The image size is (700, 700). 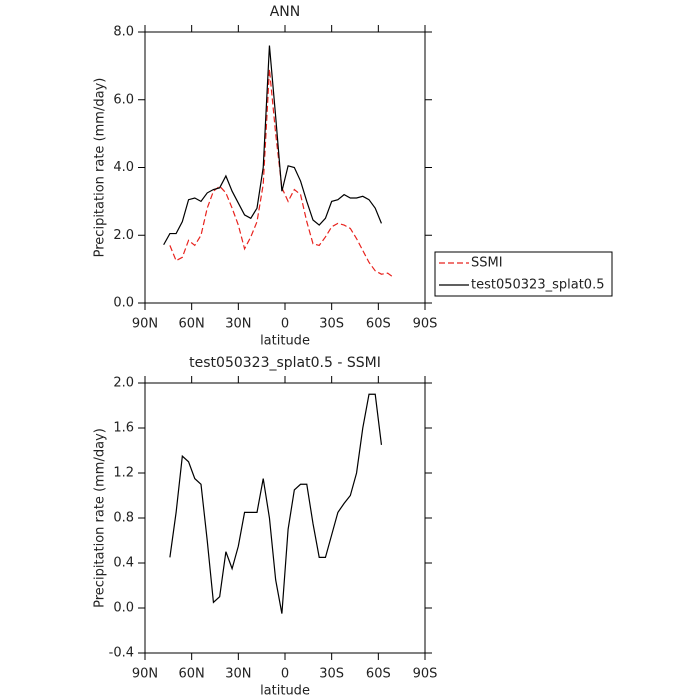 What do you see at coordinates (123, 32) in the screenshot?
I see `y-tick-label: 8.0` at bounding box center [123, 32].